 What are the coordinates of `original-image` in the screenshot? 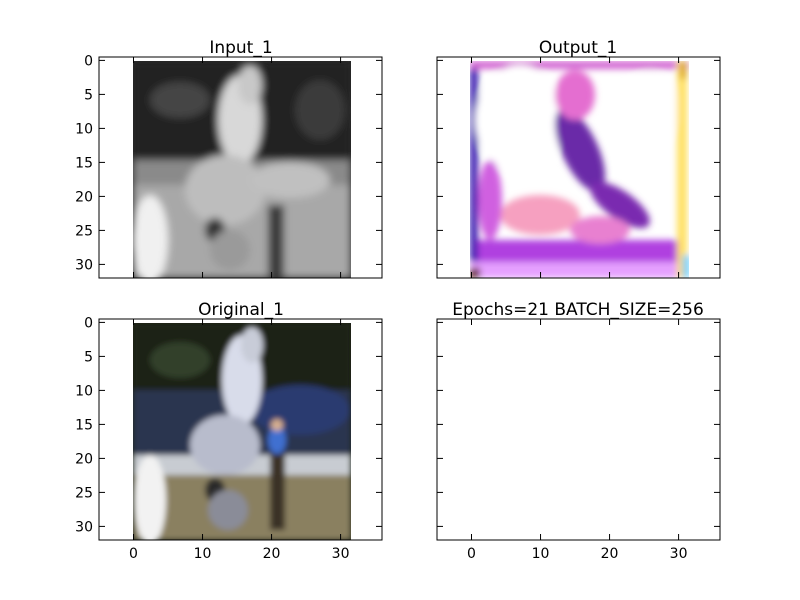 It's located at (242, 431).